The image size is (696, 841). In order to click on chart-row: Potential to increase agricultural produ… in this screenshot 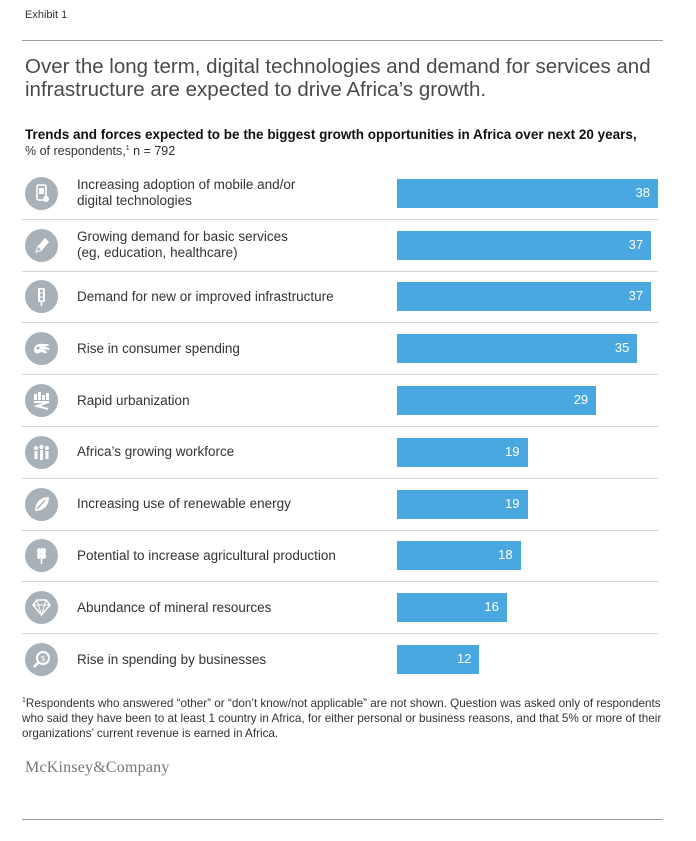, I will do `click(340, 557)`.